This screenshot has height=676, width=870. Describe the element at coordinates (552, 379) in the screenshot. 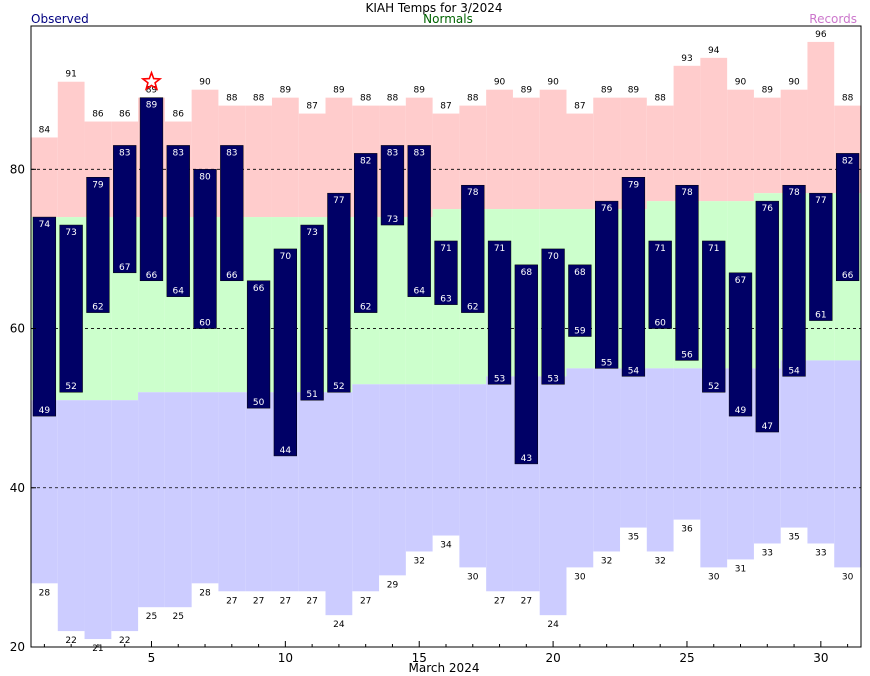

I see `observed-low-label-day-20: 53` at that location.